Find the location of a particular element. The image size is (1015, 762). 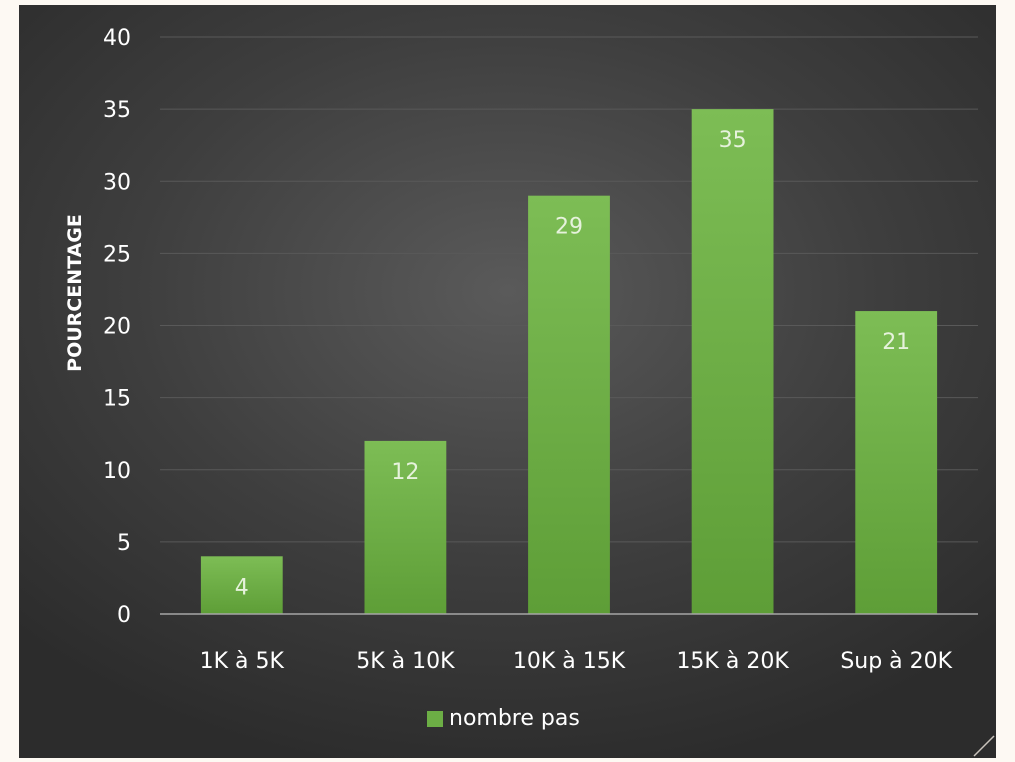

y-tick-label: 40 is located at coordinates (117, 38).